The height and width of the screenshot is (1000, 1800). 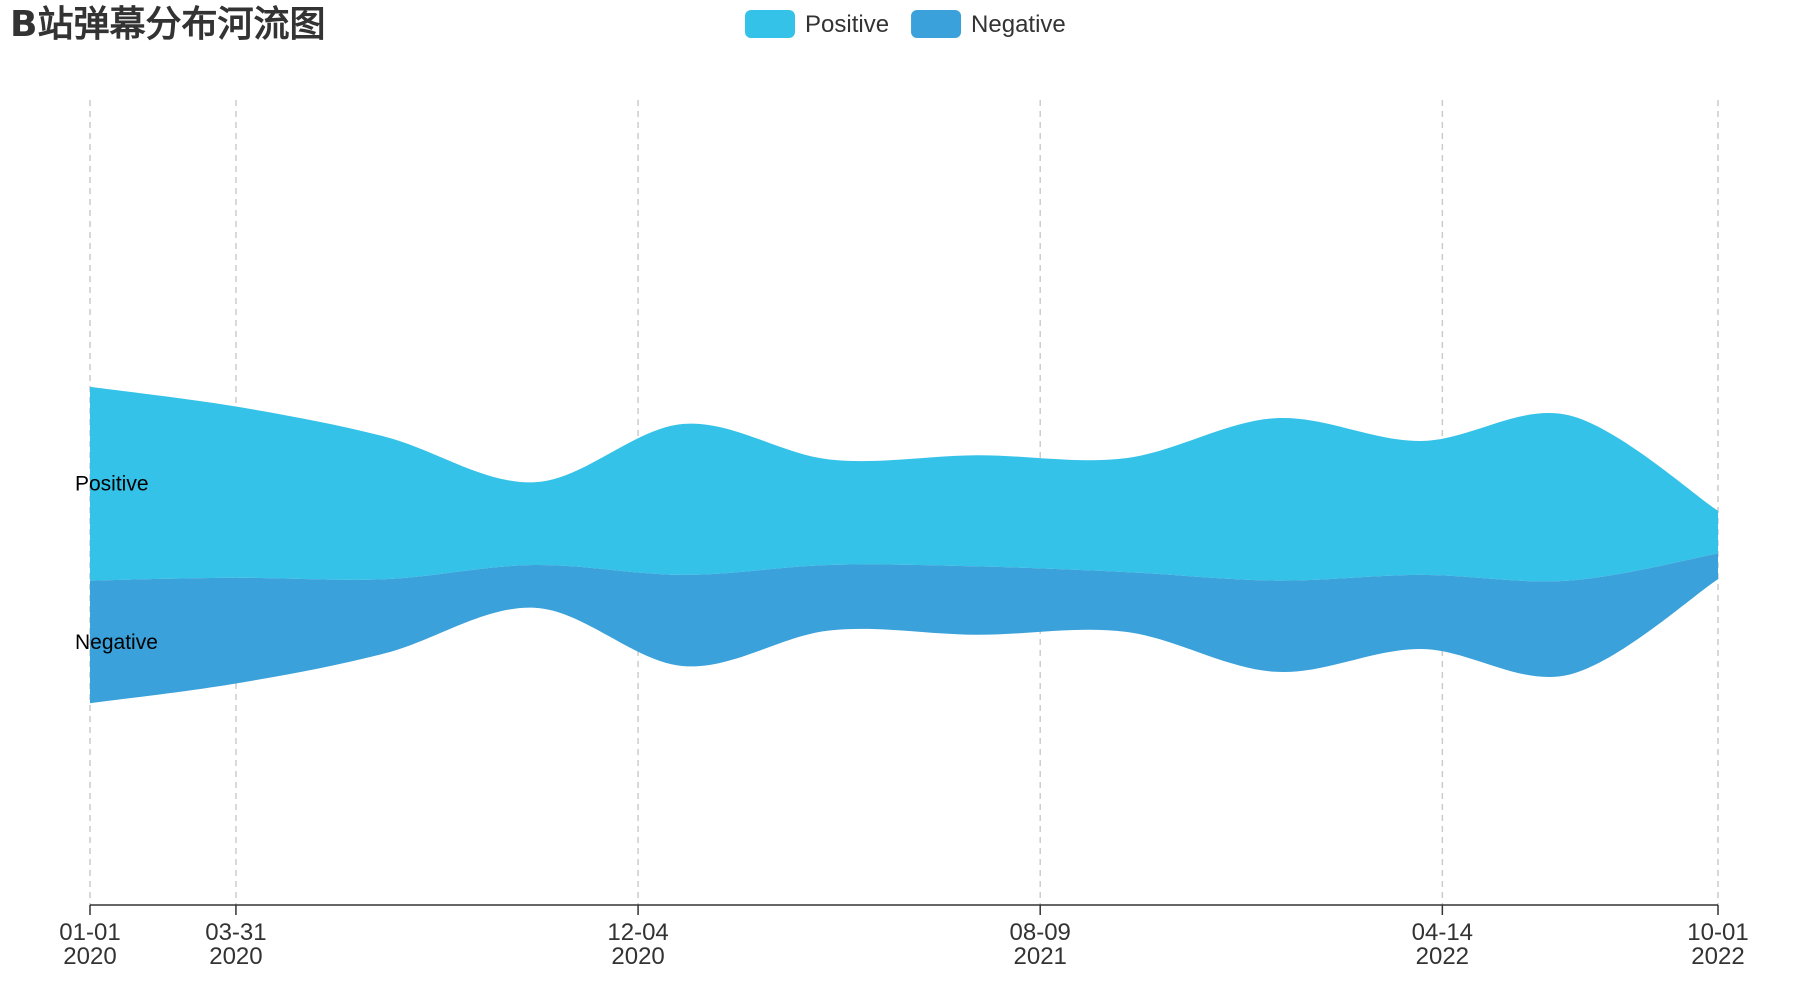 I want to click on stream-negative, so click(x=904, y=628).